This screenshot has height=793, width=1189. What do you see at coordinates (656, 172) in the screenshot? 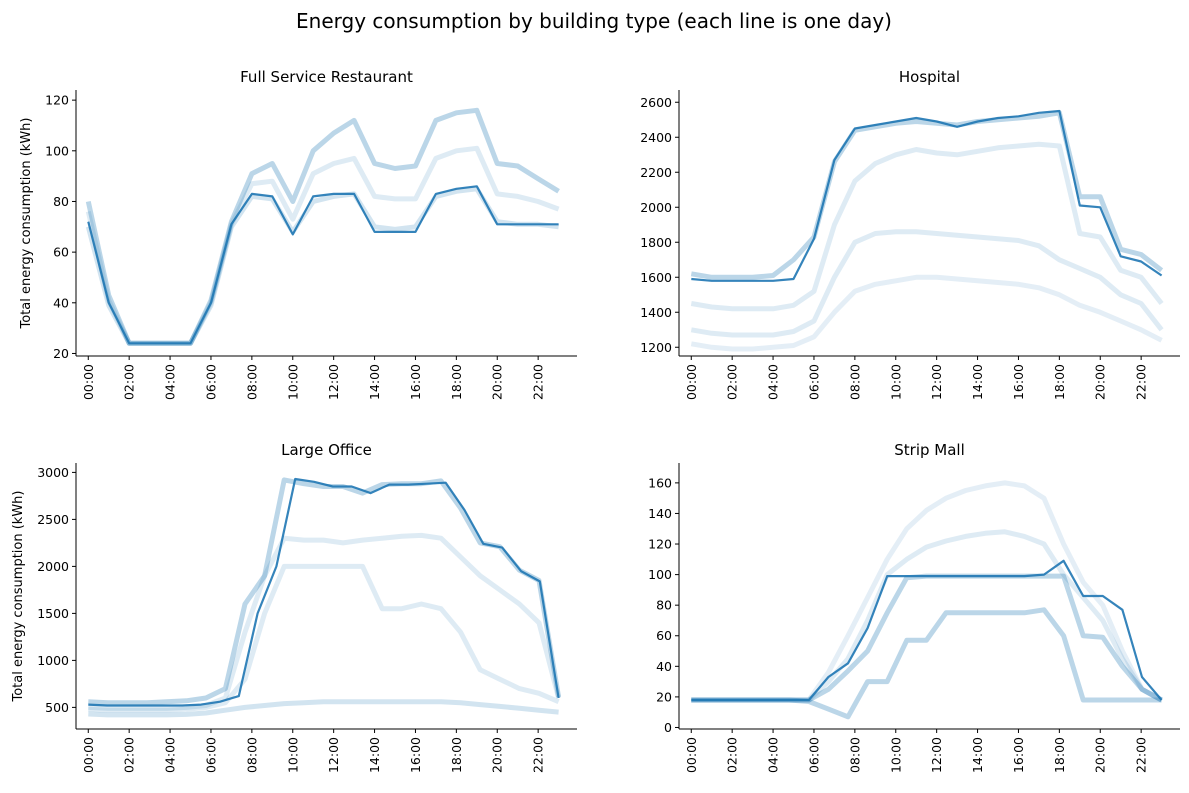
I see `y-tick-label: 2200` at bounding box center [656, 172].